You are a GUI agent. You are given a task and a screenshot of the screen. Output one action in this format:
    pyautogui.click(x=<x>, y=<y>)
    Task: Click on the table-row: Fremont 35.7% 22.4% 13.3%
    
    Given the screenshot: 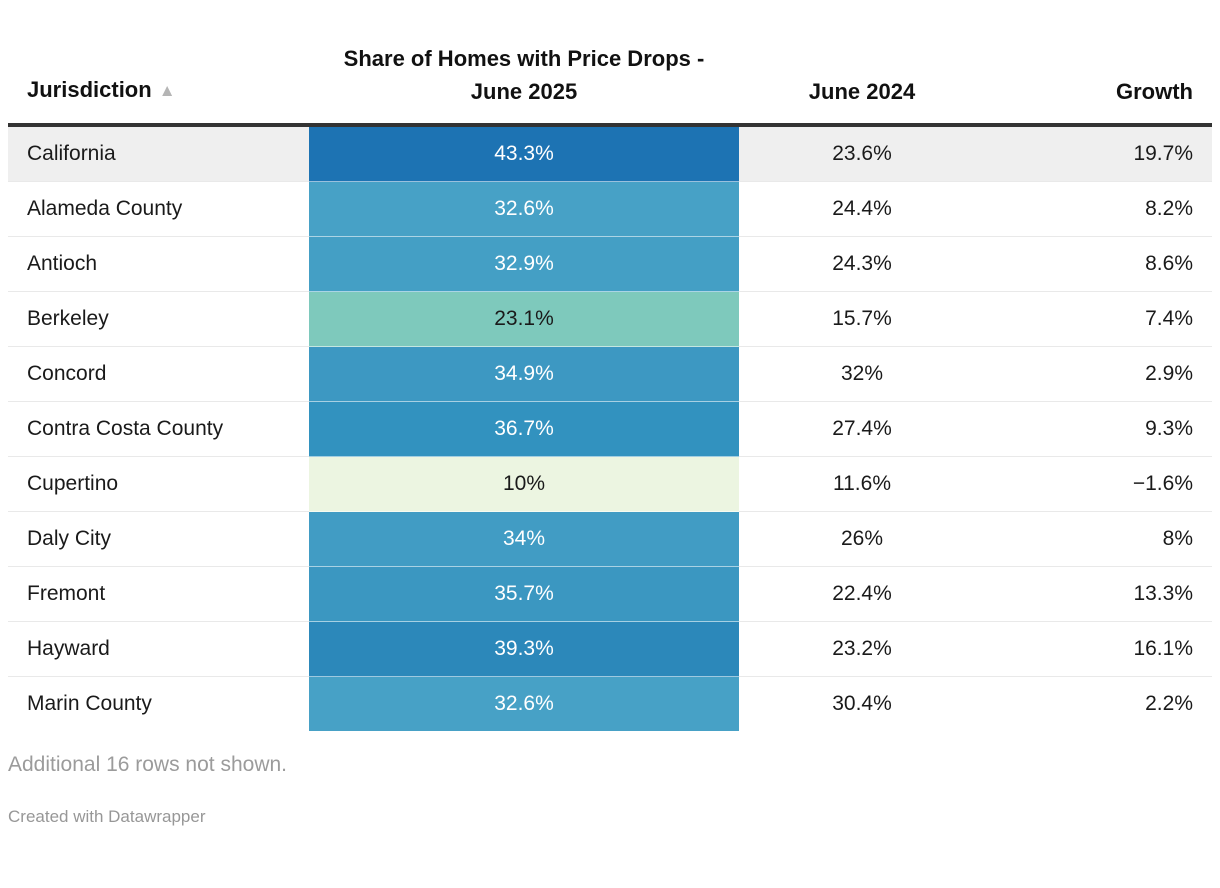 What is the action you would take?
    pyautogui.click(x=610, y=594)
    